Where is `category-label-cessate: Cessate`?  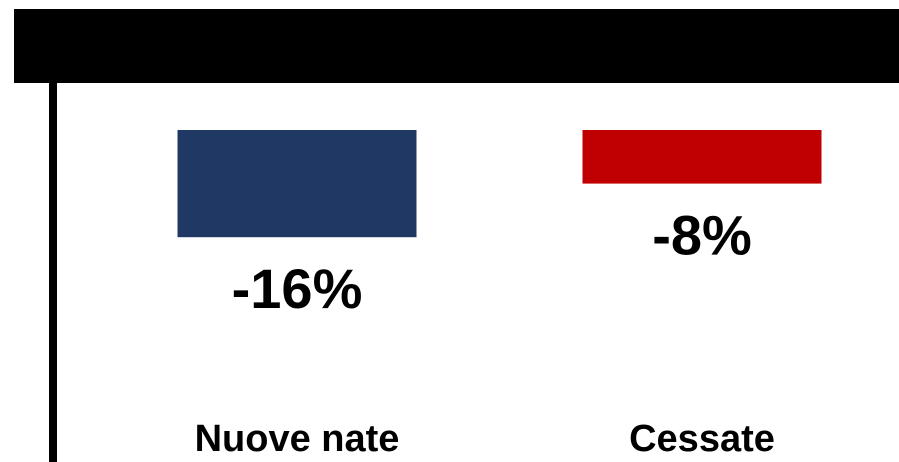
category-label-cessate: Cessate is located at coordinates (702, 439).